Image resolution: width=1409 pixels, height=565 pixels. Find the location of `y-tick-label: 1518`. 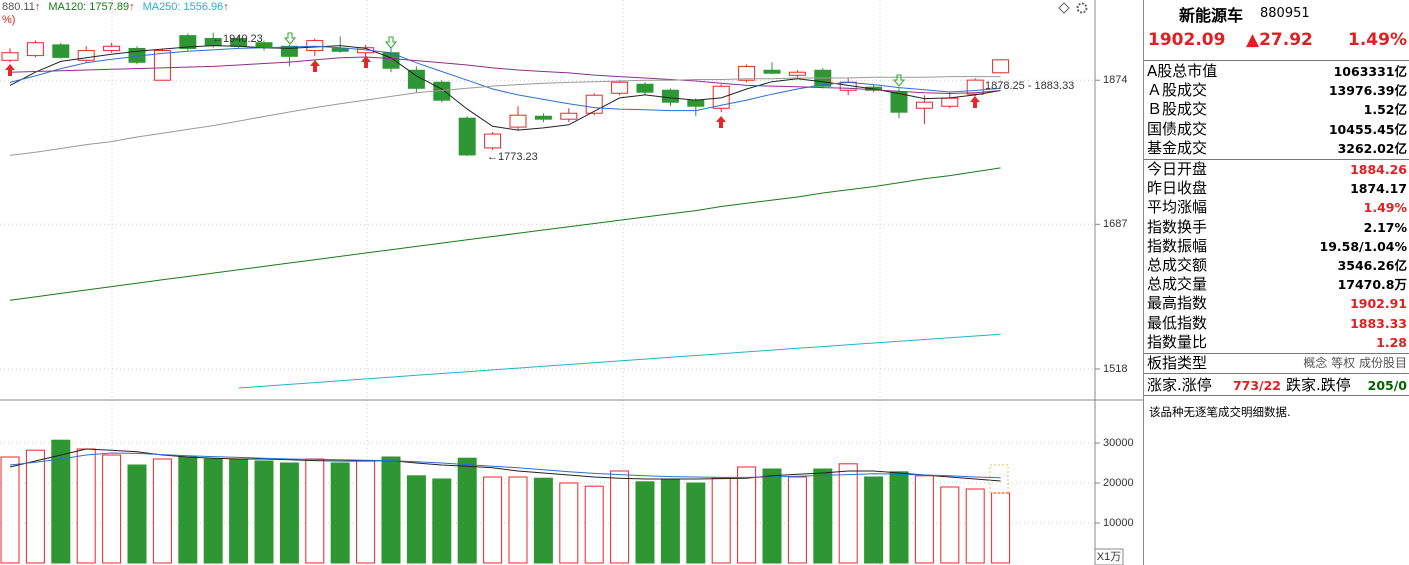

y-tick-label: 1518 is located at coordinates (1115, 369).